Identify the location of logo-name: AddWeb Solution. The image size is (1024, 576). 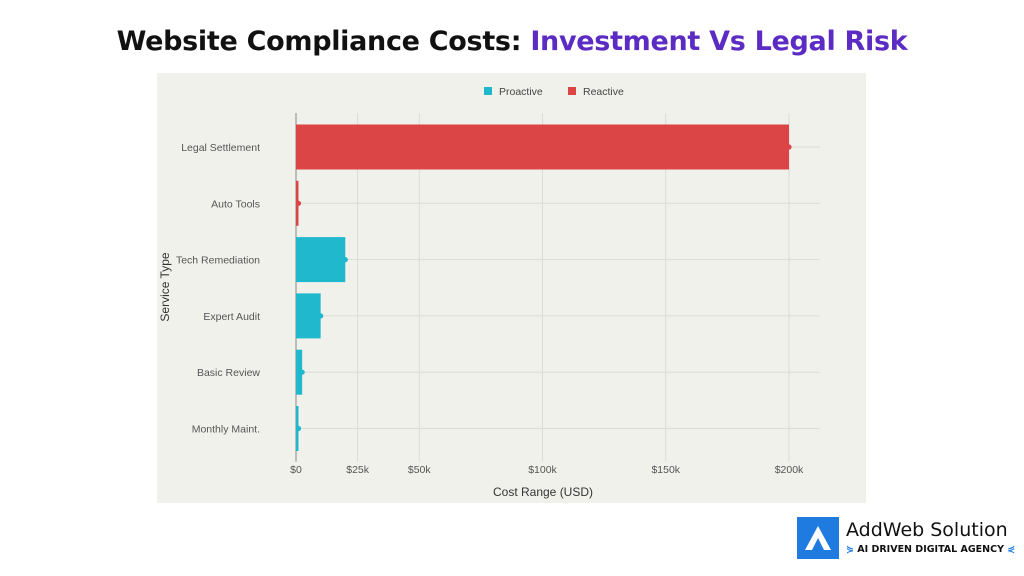
(927, 530).